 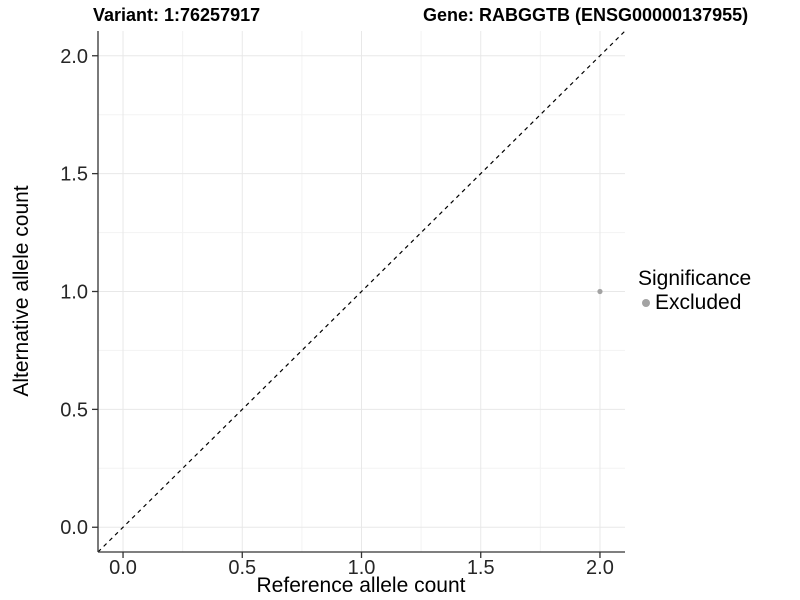 What do you see at coordinates (600, 291) in the screenshot?
I see `data-point` at bounding box center [600, 291].